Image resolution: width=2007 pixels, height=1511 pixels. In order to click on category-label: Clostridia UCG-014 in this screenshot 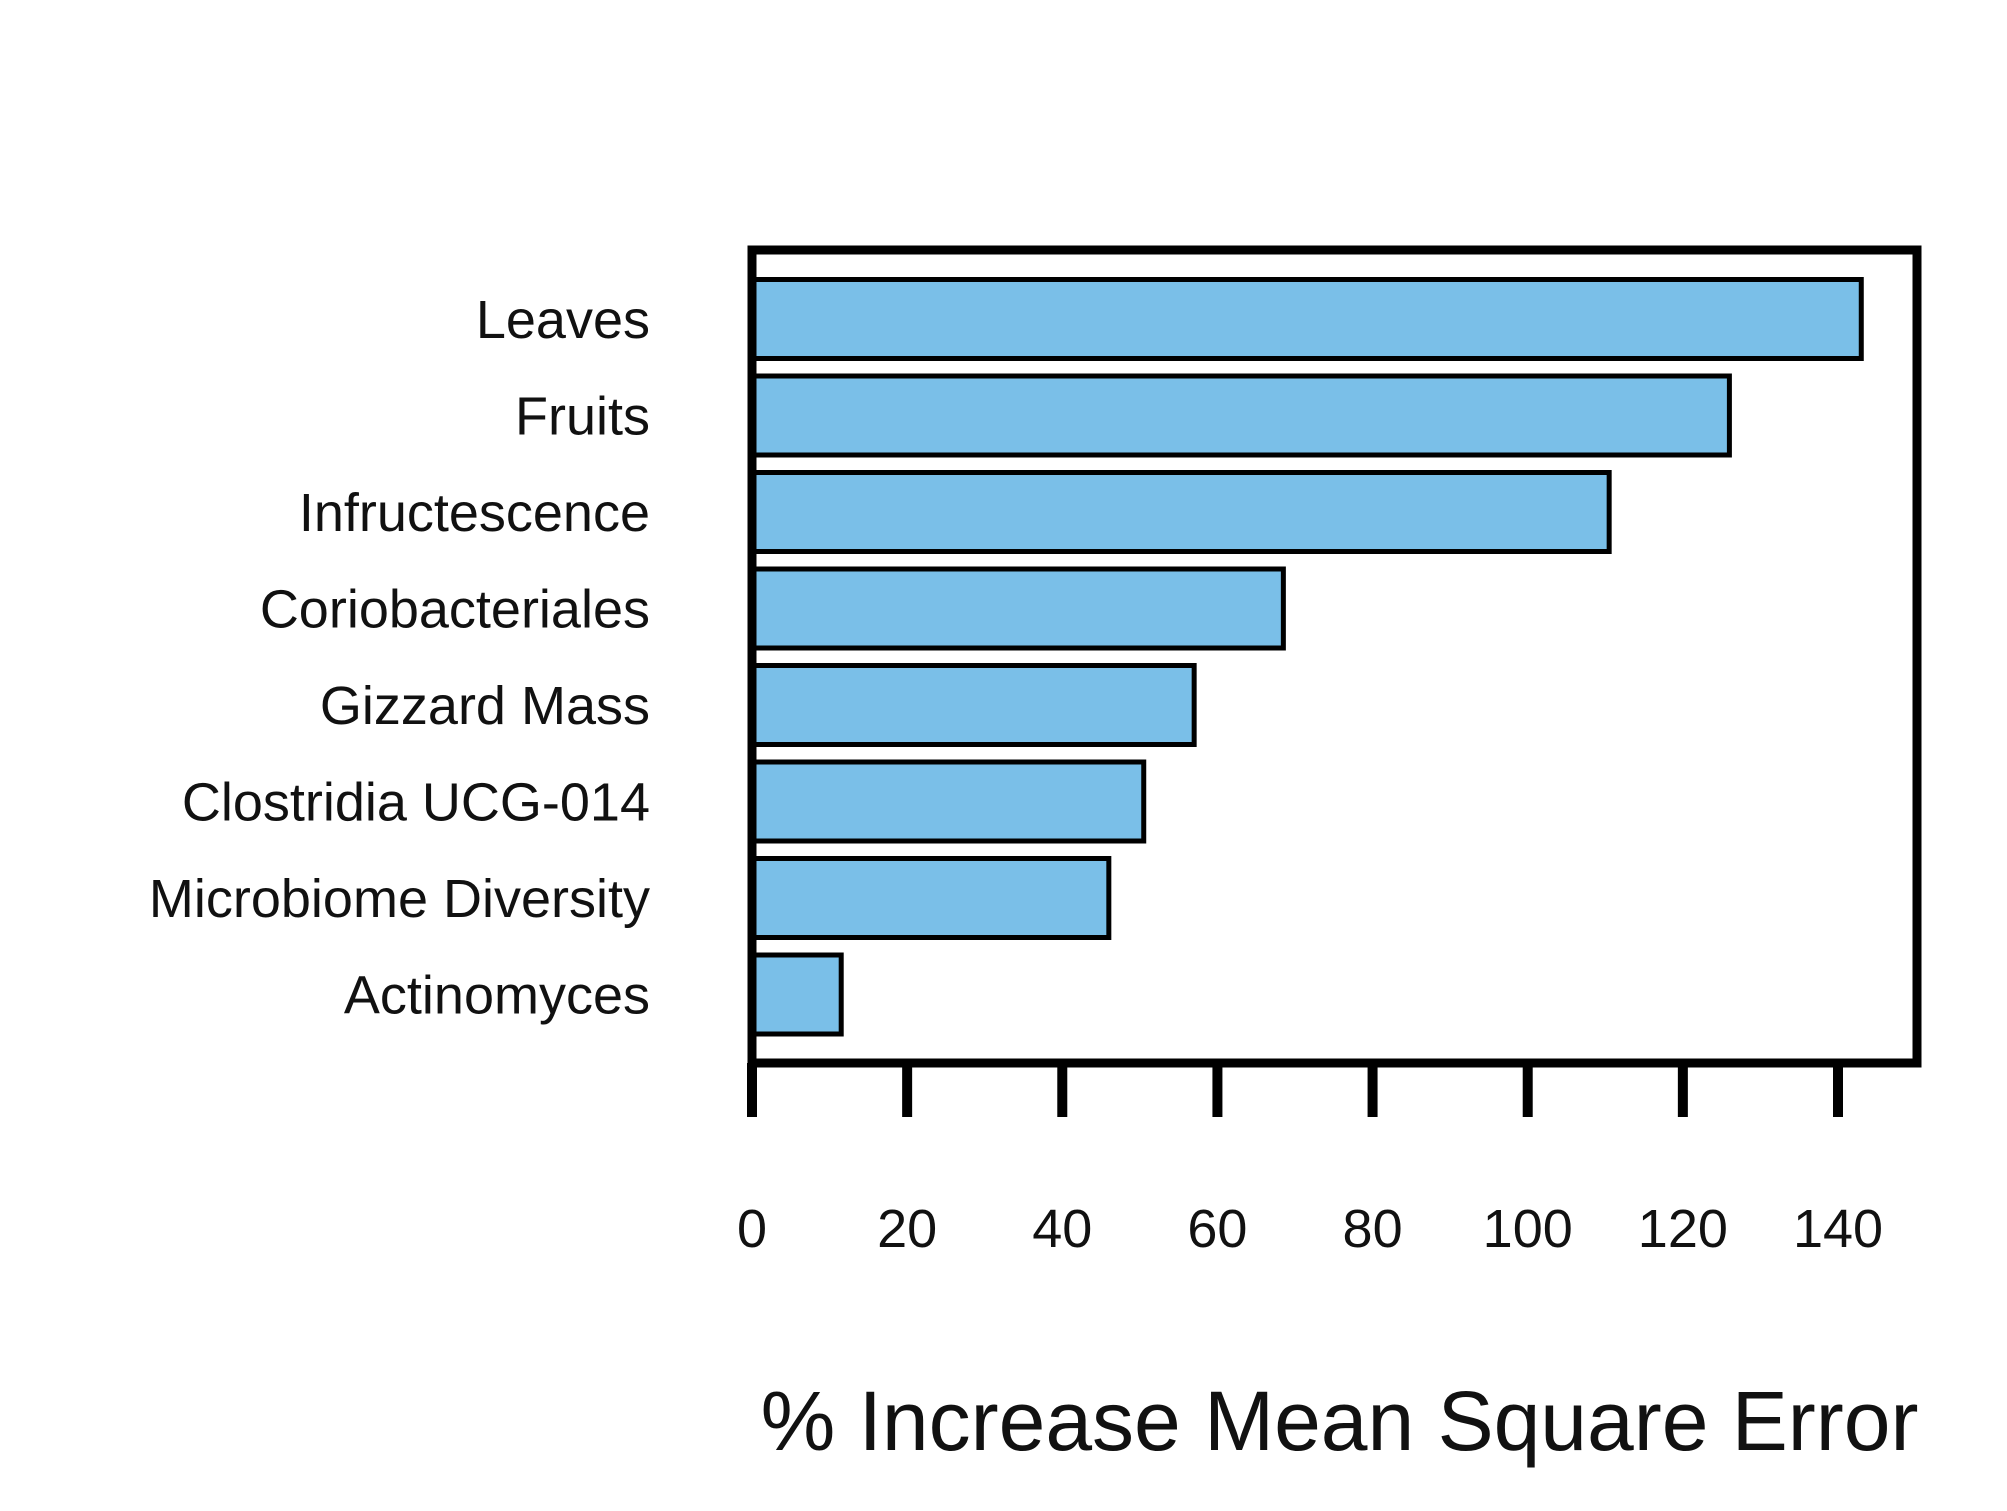, I will do `click(416, 803)`.